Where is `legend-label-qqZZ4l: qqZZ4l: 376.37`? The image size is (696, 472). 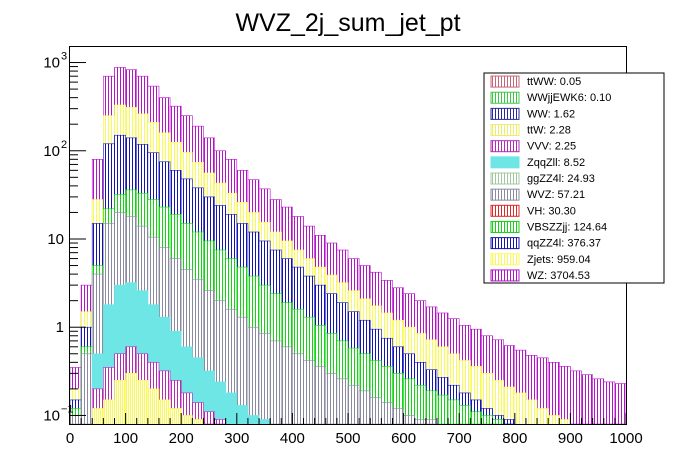 legend-label-qqZZ4l: qqZZ4l: 376.37 is located at coordinates (564, 244).